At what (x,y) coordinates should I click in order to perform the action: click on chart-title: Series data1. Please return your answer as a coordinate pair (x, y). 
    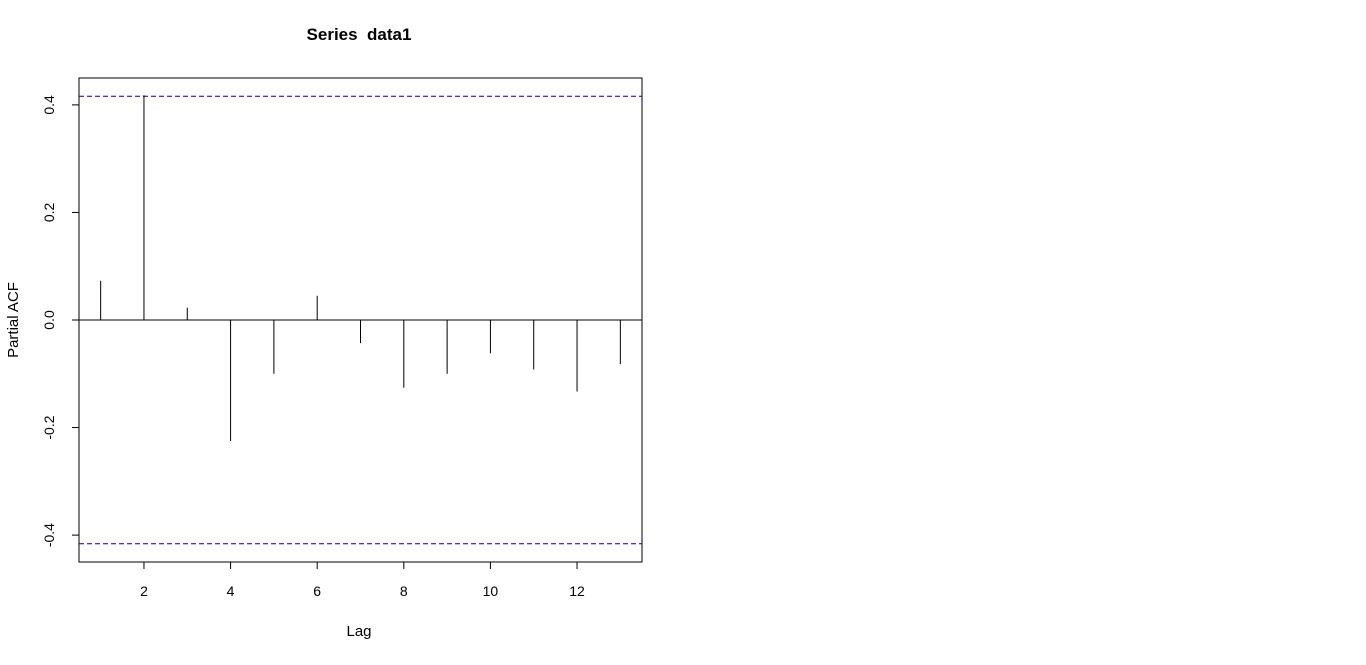
    Looking at the image, I should click on (359, 34).